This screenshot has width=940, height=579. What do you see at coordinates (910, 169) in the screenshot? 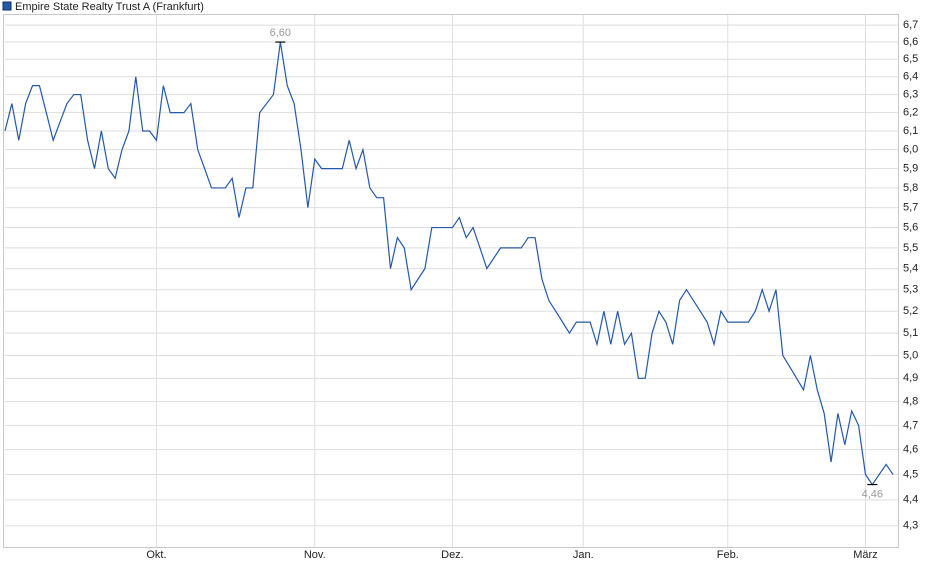
I see `y-tick-label: 5,9` at bounding box center [910, 169].